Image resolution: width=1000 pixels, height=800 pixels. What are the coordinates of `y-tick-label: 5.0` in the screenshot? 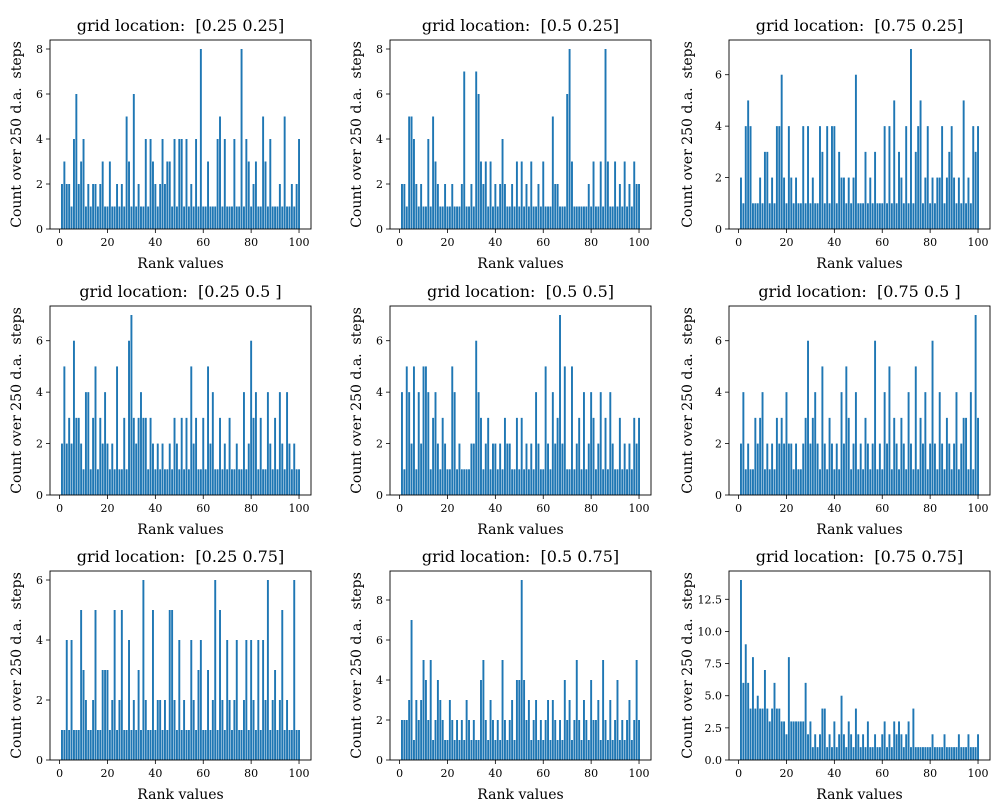 It's located at (714, 696).